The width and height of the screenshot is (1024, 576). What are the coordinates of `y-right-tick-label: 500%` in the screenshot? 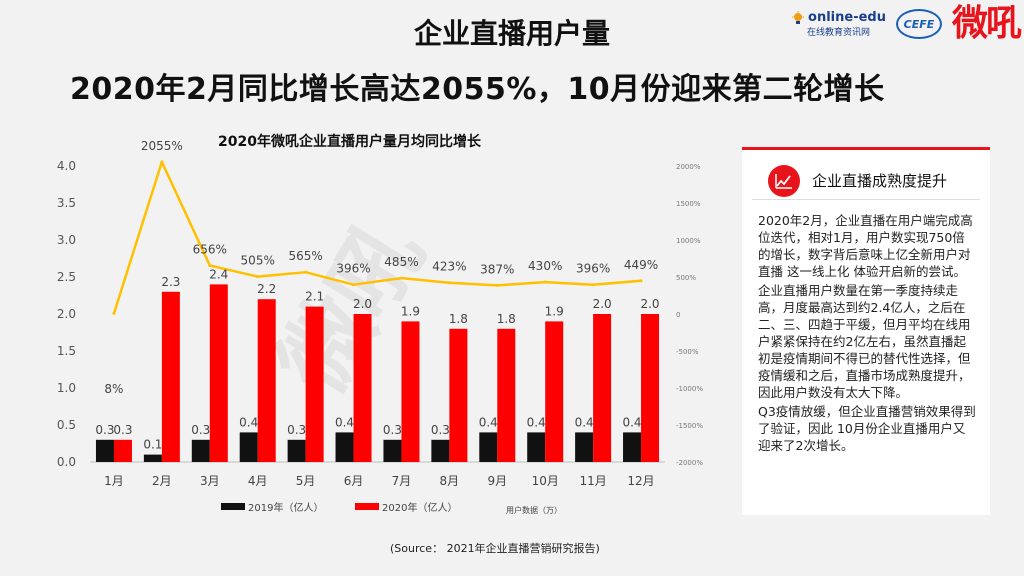 It's located at (686, 278).